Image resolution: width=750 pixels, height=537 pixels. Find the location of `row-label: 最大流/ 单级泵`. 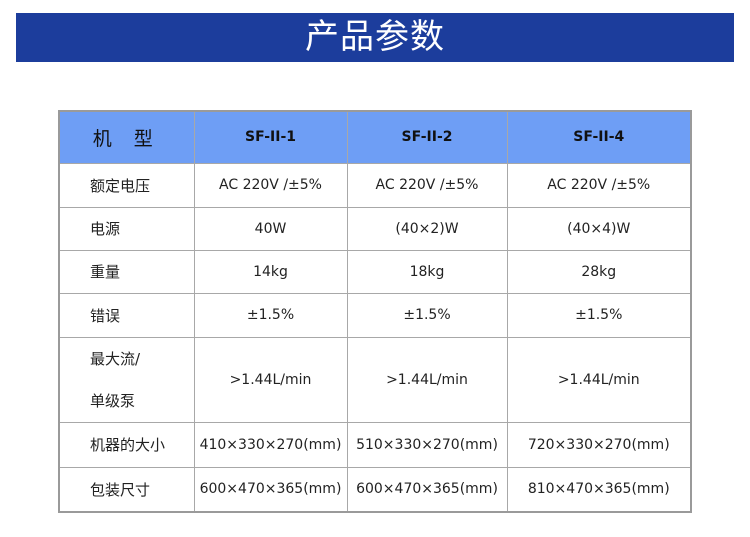

row-label: 最大流/ 单级泵 is located at coordinates (126, 379).